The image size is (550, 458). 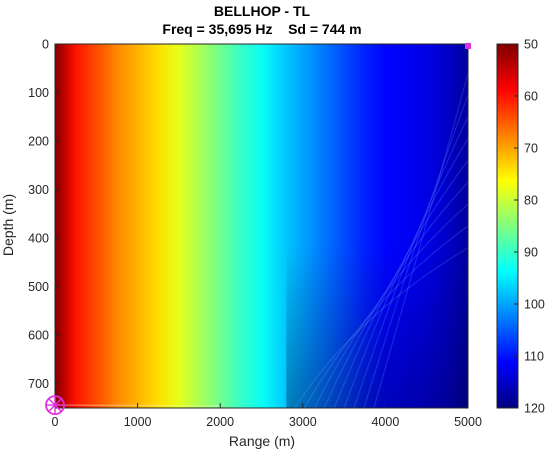 I want to click on x-tick-label: 1000, so click(x=138, y=422).